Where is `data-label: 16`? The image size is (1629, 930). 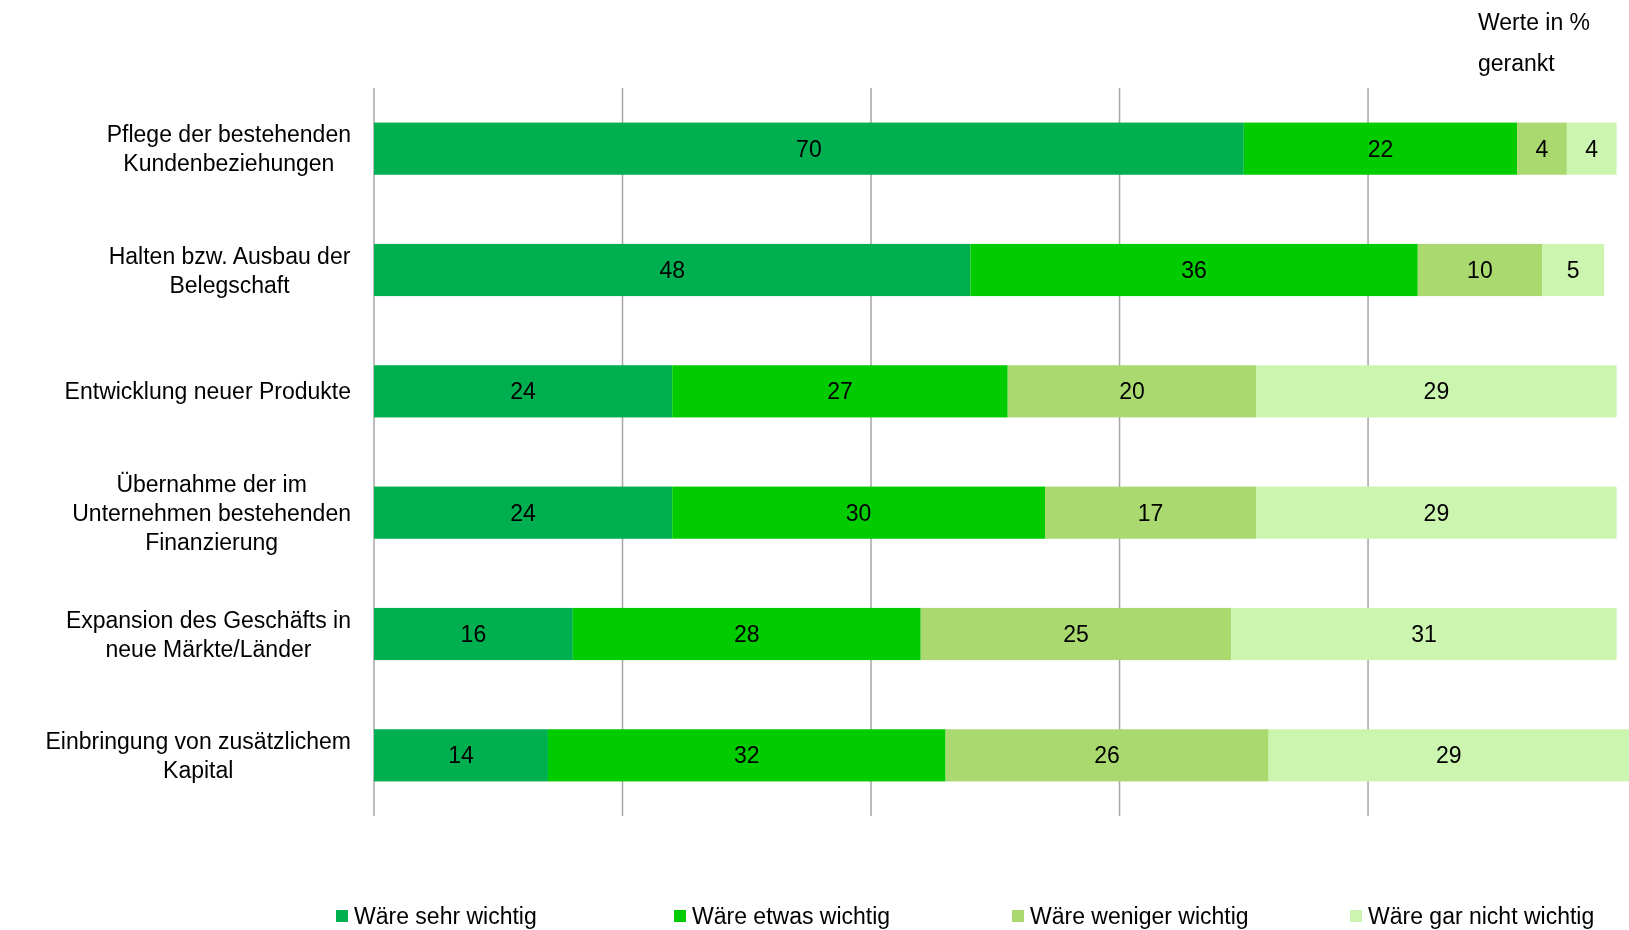
data-label: 16 is located at coordinates (473, 634).